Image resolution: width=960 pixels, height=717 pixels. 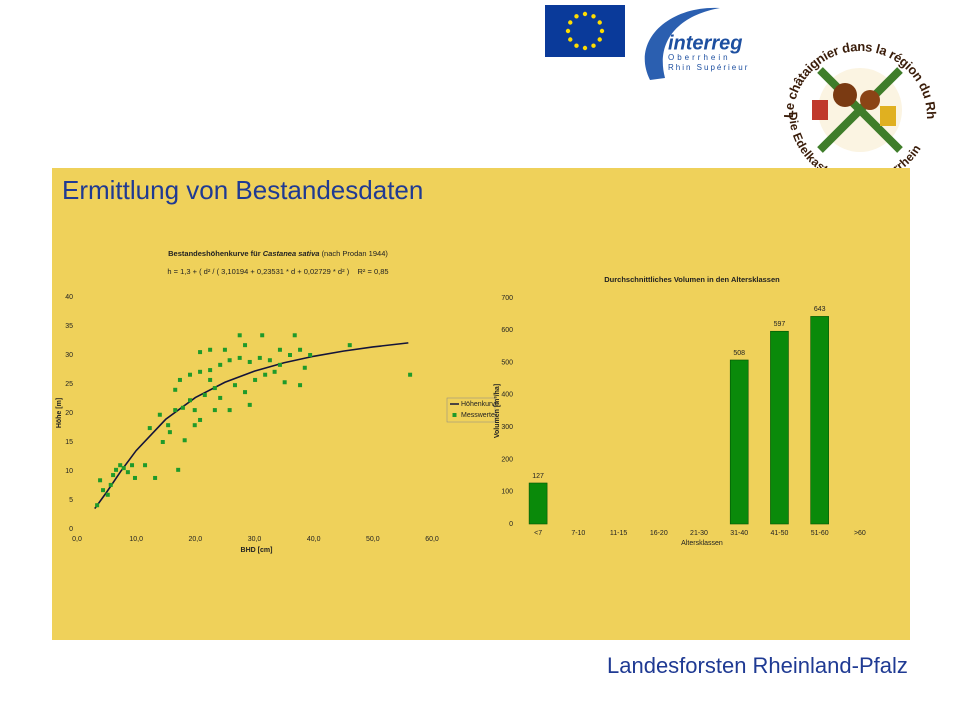 I want to click on x-tick-label: >60, so click(x=860, y=533).